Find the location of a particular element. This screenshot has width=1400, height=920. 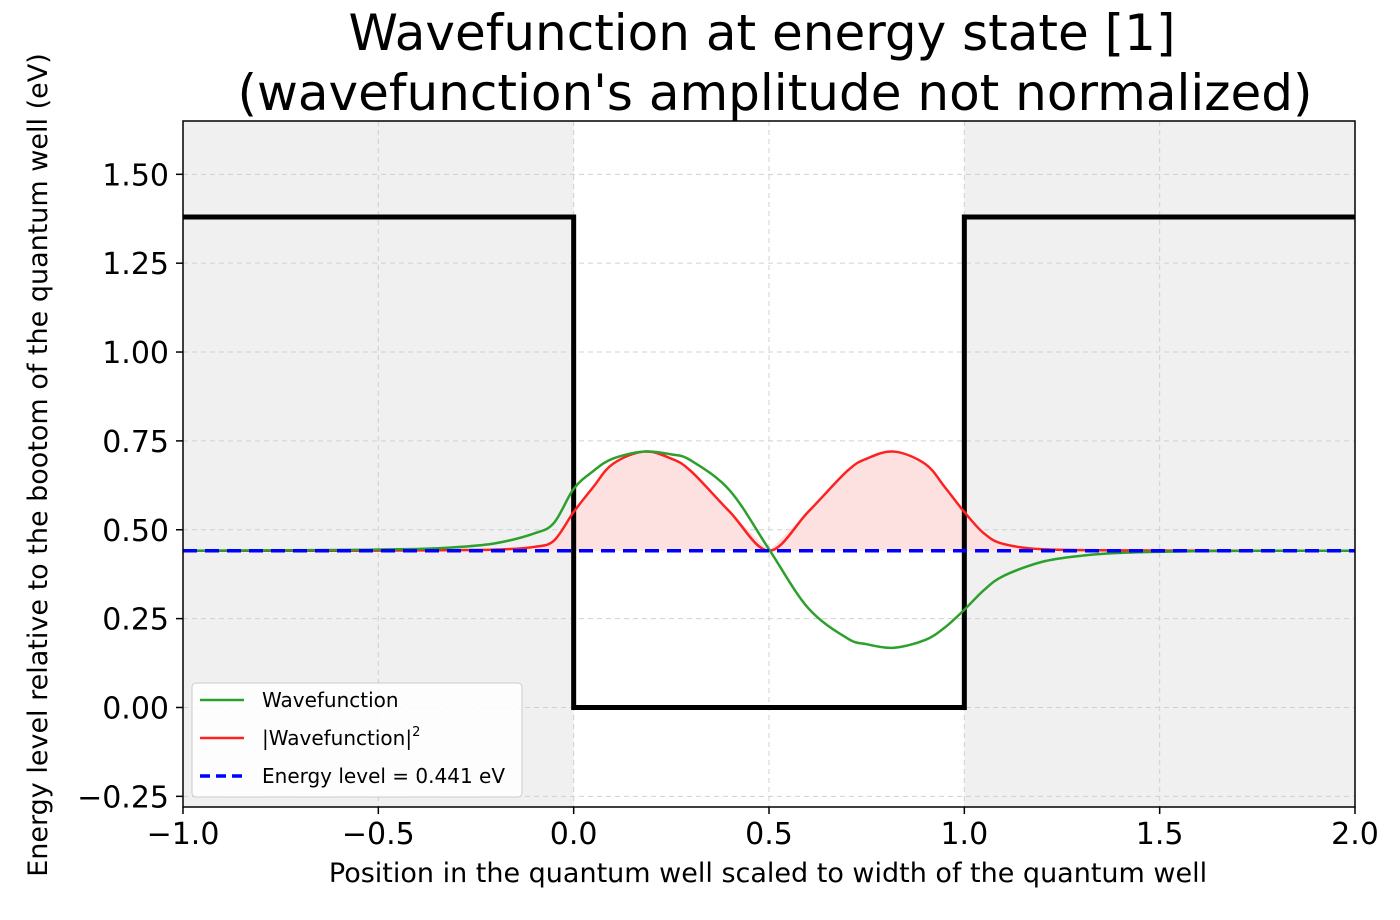

y-axis-ticks: −0.25 0.00 0.25 0.50 0.75 1.00 1.25 1.50 is located at coordinates (130, 486).